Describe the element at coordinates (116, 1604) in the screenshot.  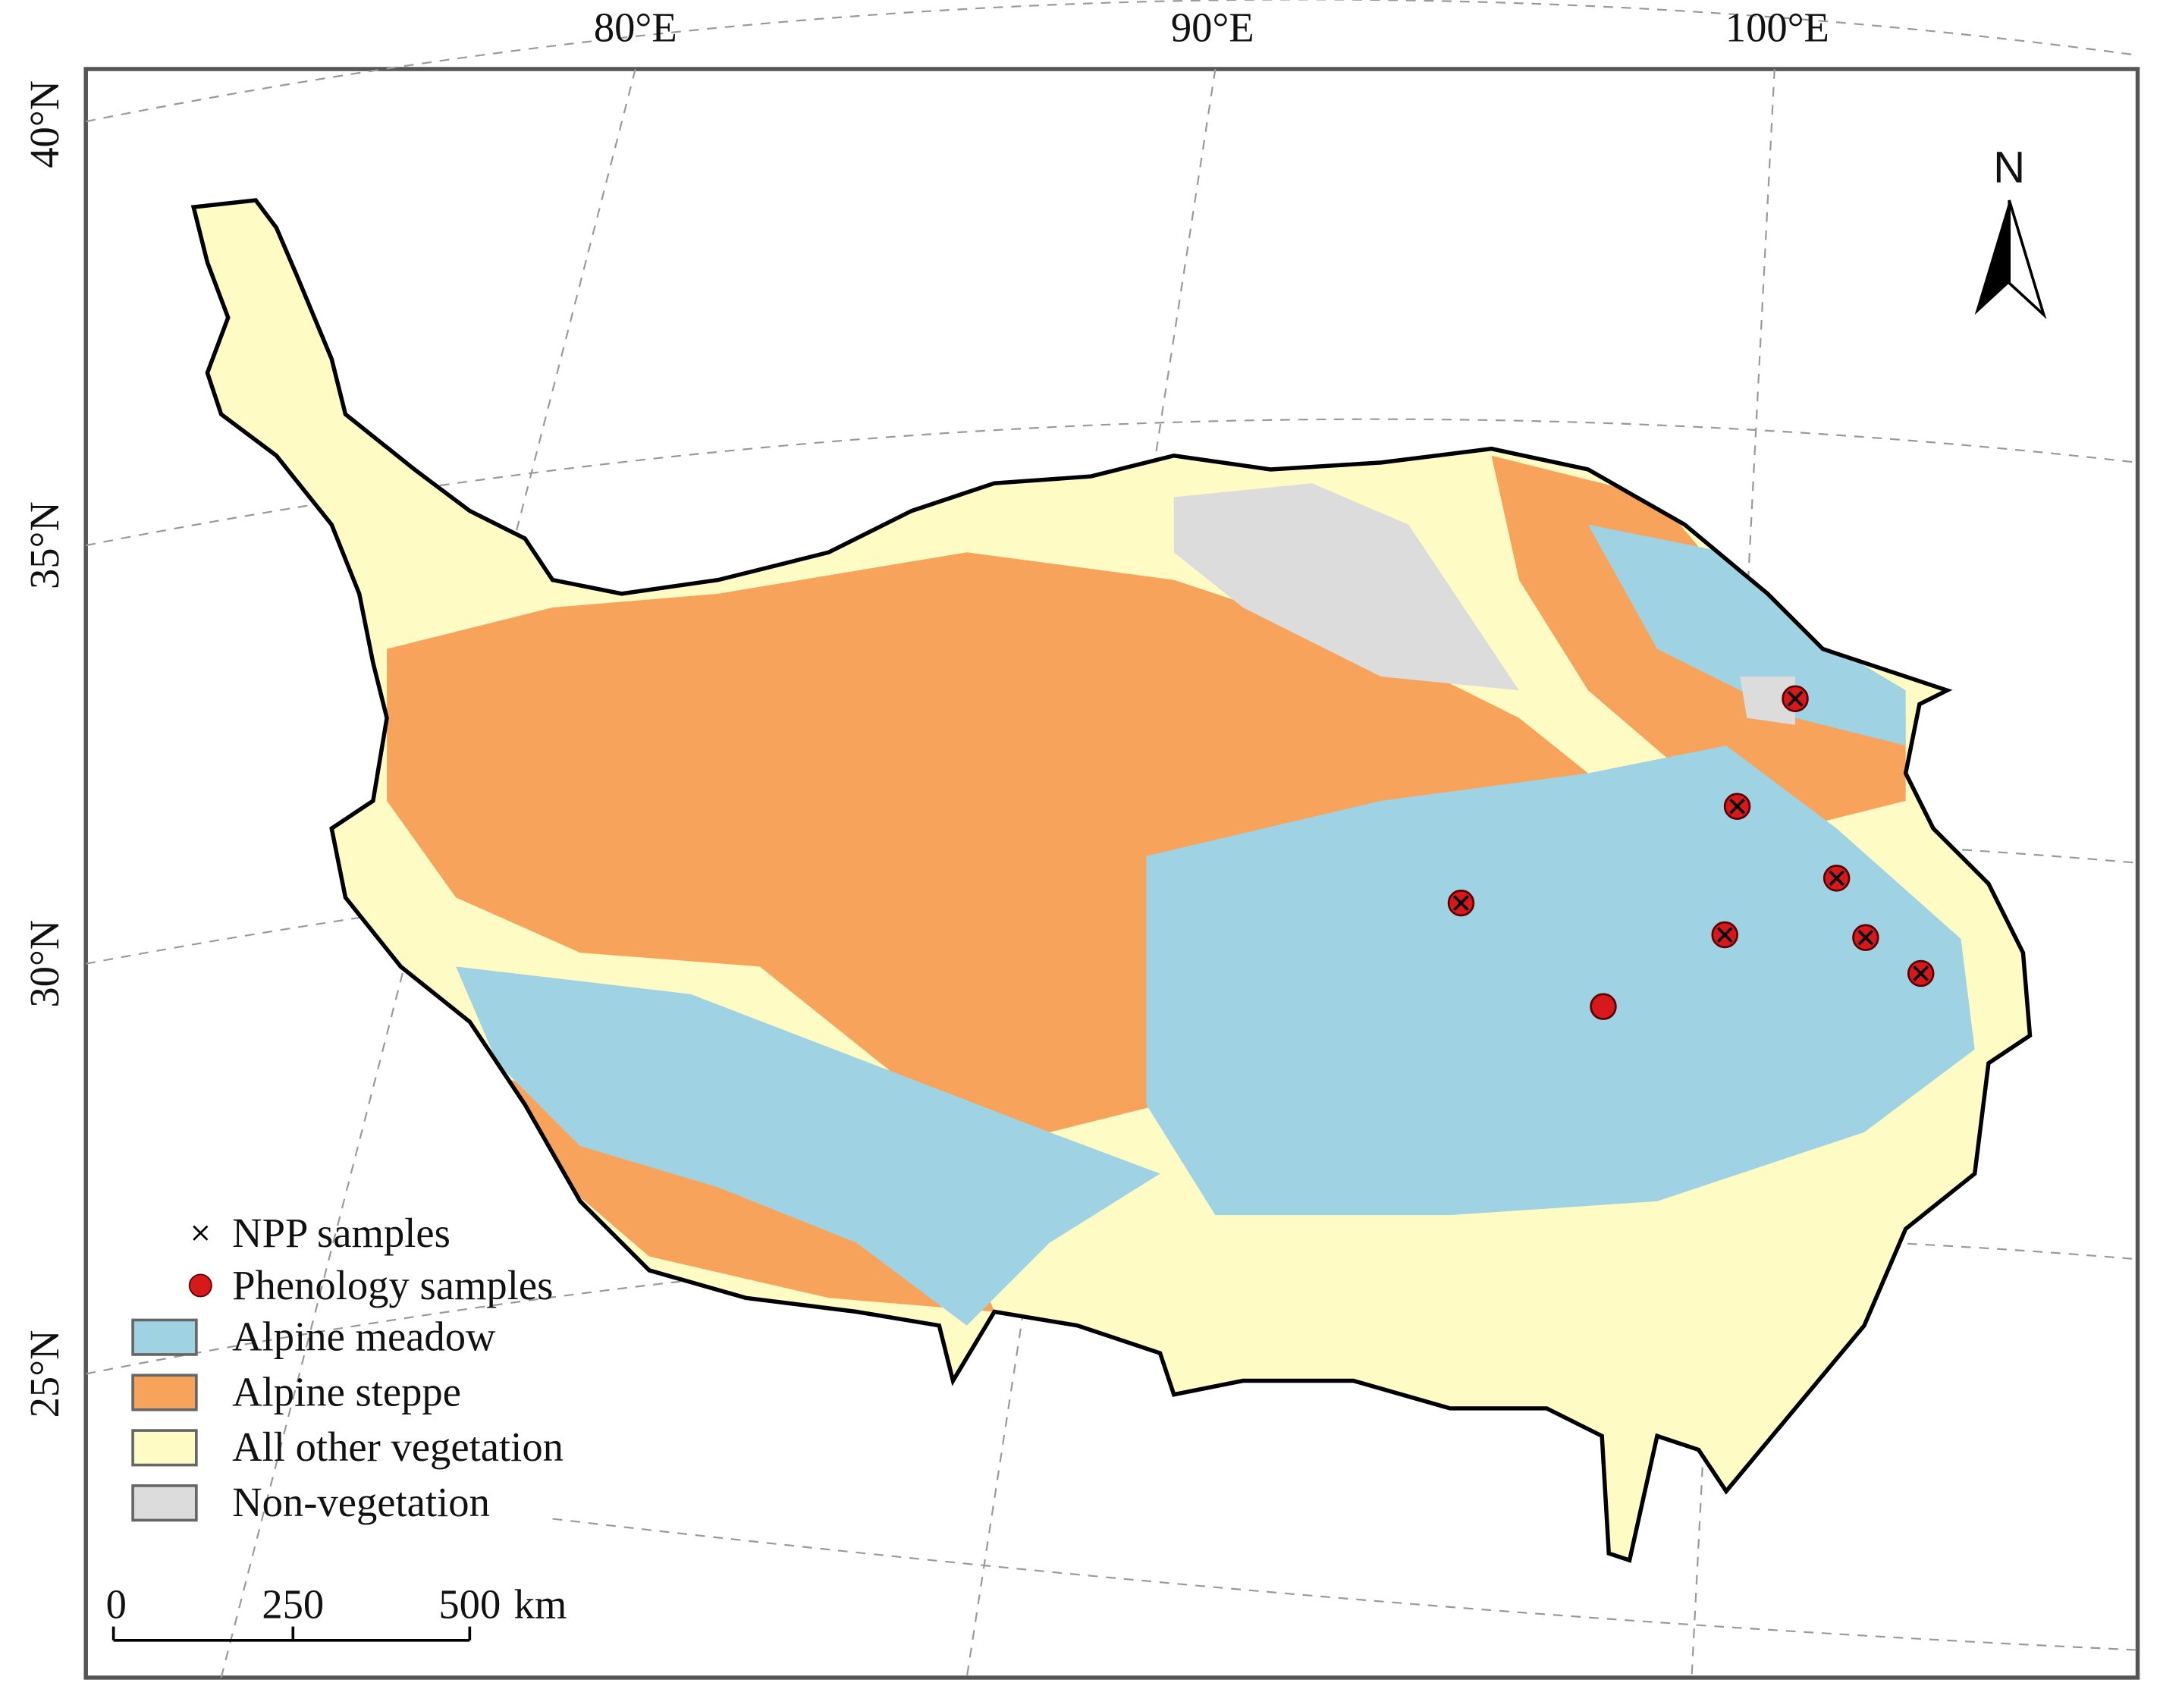
I see `scale-label: 0` at that location.